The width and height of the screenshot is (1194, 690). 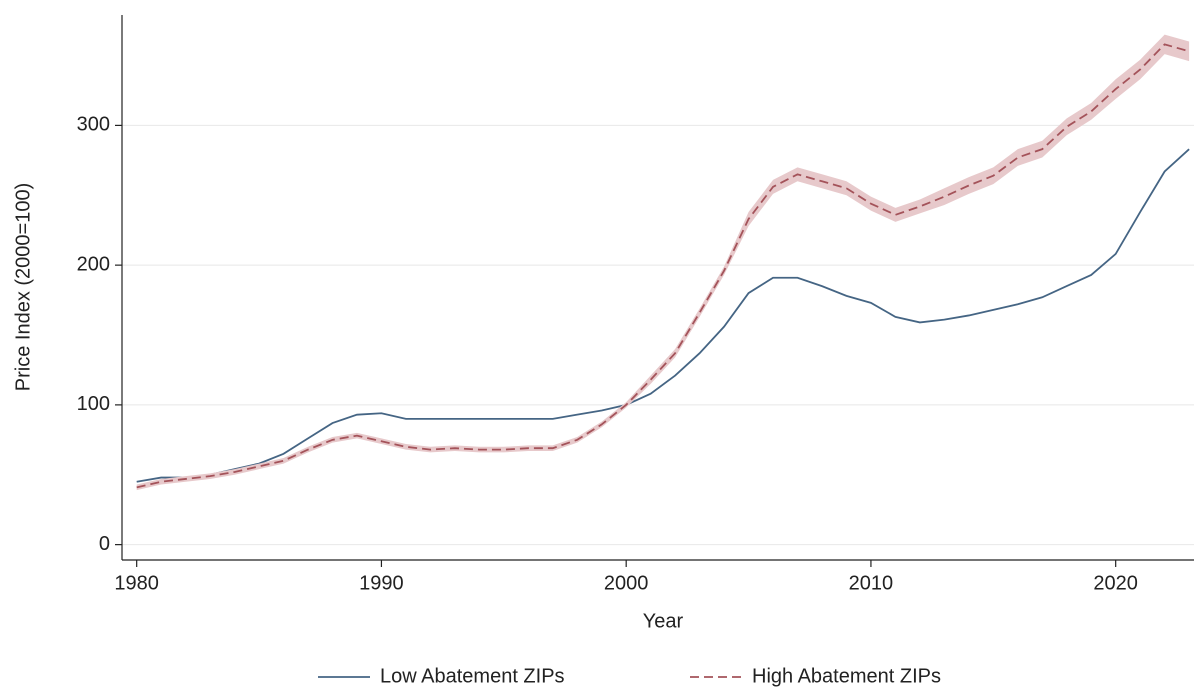 What do you see at coordinates (93, 125) in the screenshot?
I see `y-tick-label: 300` at bounding box center [93, 125].